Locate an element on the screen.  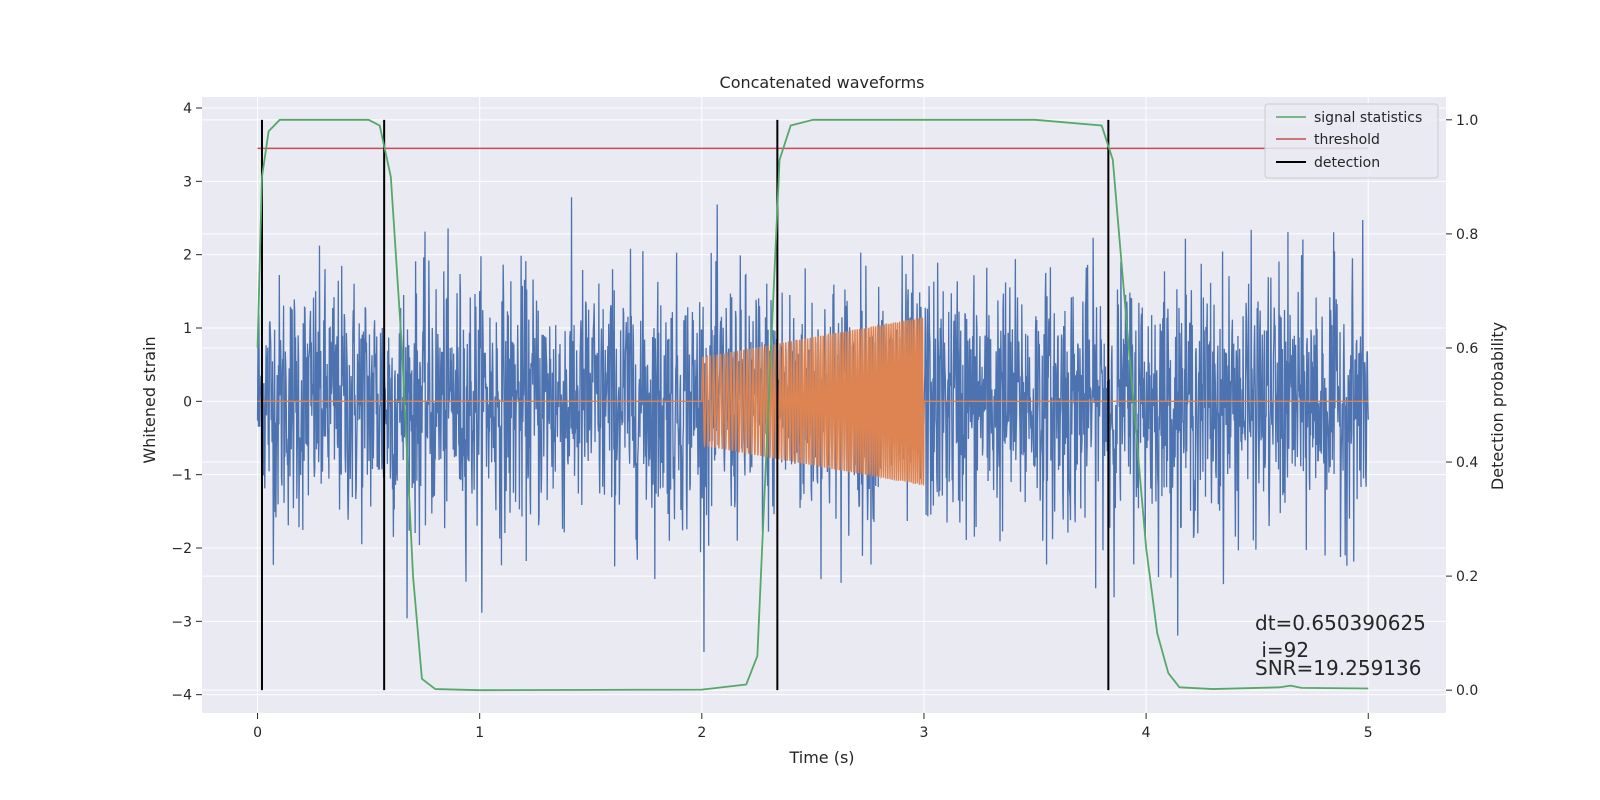
legend-label-statistics: signal statistics is located at coordinates (1368, 118).